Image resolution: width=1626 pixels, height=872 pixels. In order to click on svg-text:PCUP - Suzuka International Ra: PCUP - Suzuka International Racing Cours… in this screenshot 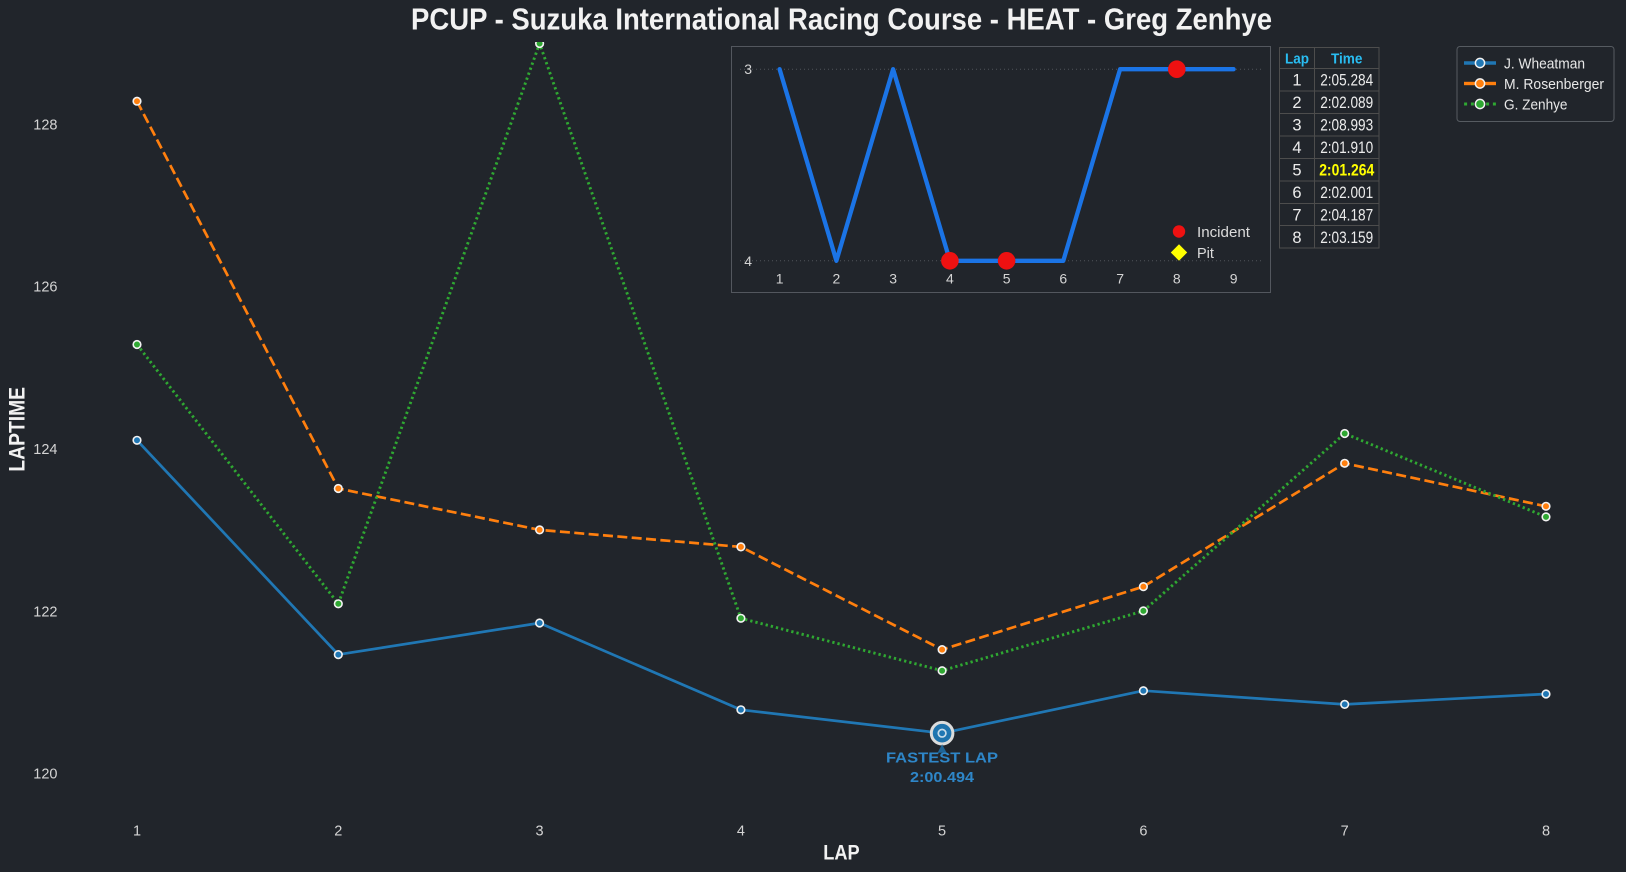, I will do `click(841, 19)`.